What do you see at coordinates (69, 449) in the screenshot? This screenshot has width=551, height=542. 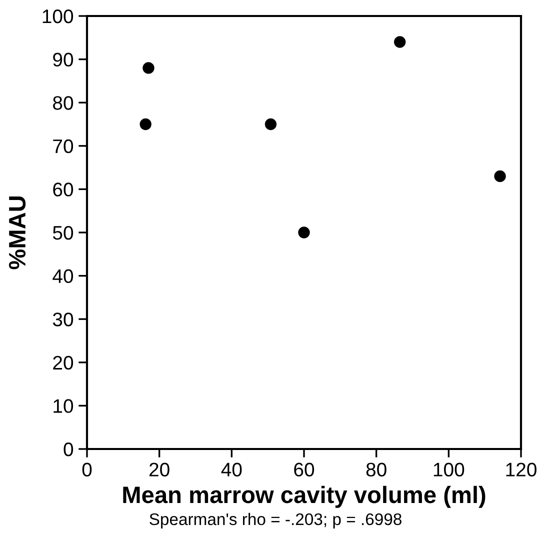 I see `y-tick-label: 0` at bounding box center [69, 449].